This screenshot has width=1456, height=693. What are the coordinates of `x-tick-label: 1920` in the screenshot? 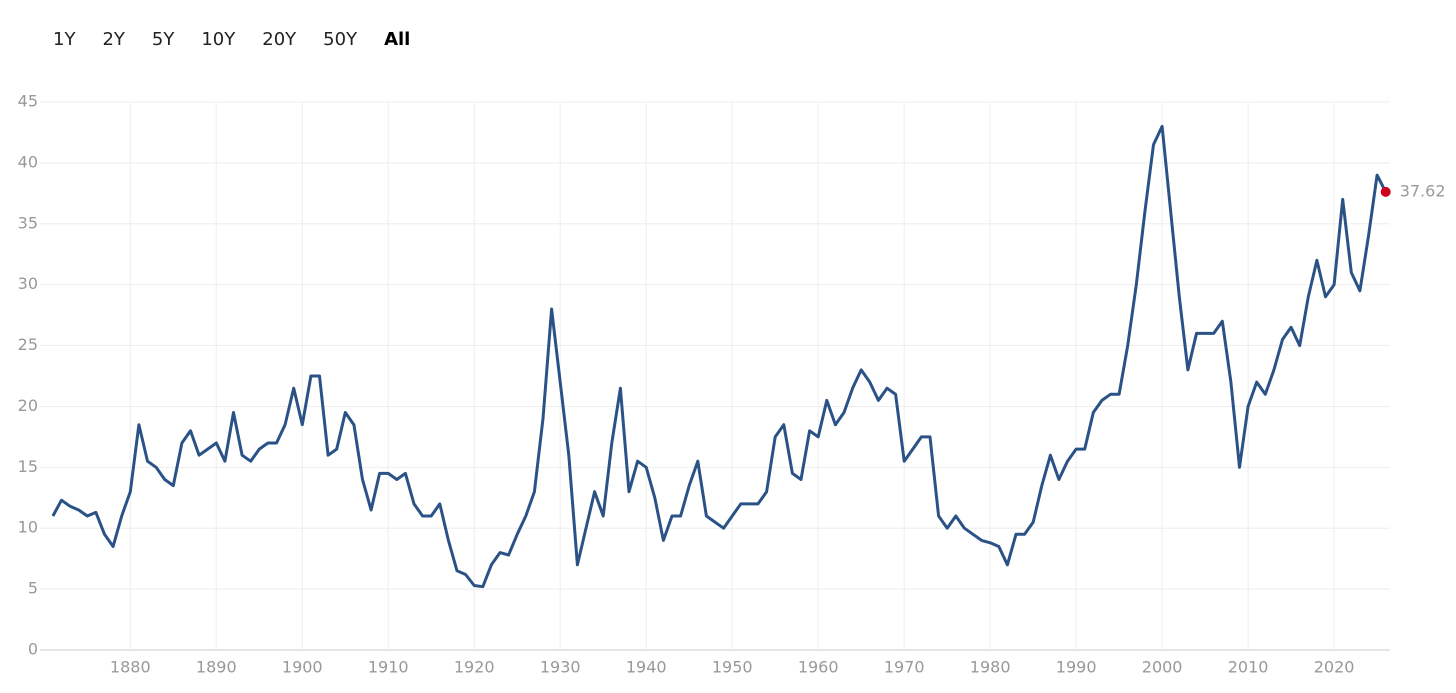 It's located at (474, 667).